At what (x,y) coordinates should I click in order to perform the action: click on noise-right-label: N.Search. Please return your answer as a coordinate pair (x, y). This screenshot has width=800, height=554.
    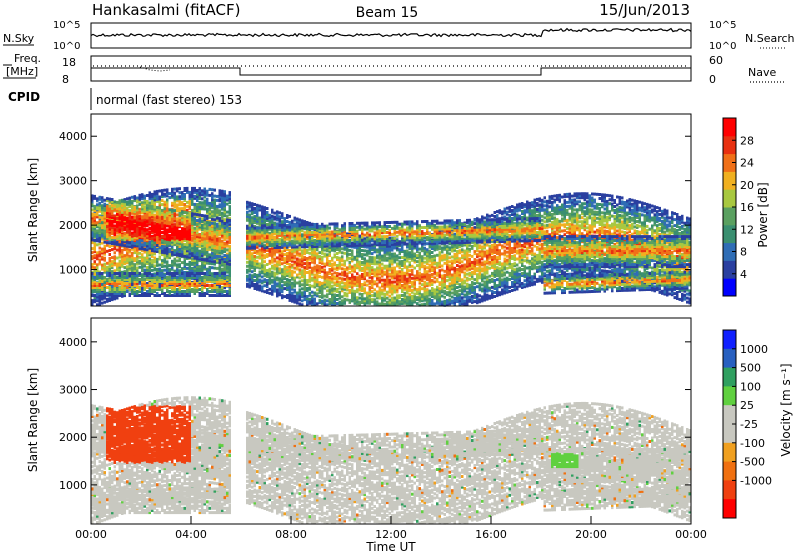
    Looking at the image, I should click on (770, 38).